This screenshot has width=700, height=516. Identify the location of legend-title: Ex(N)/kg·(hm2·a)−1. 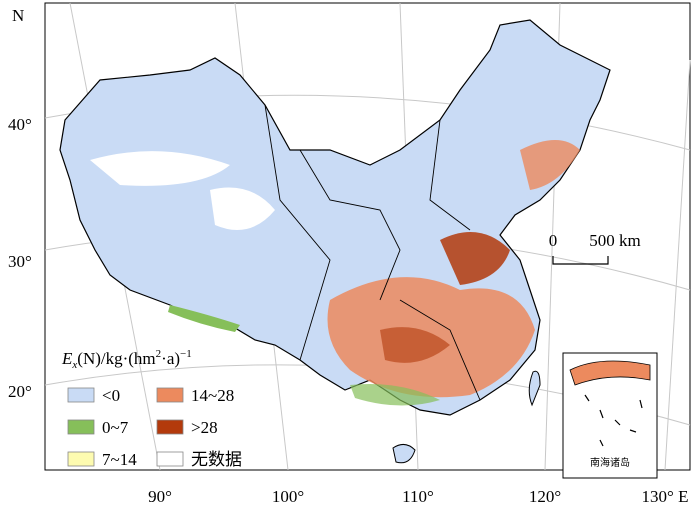
(126, 359).